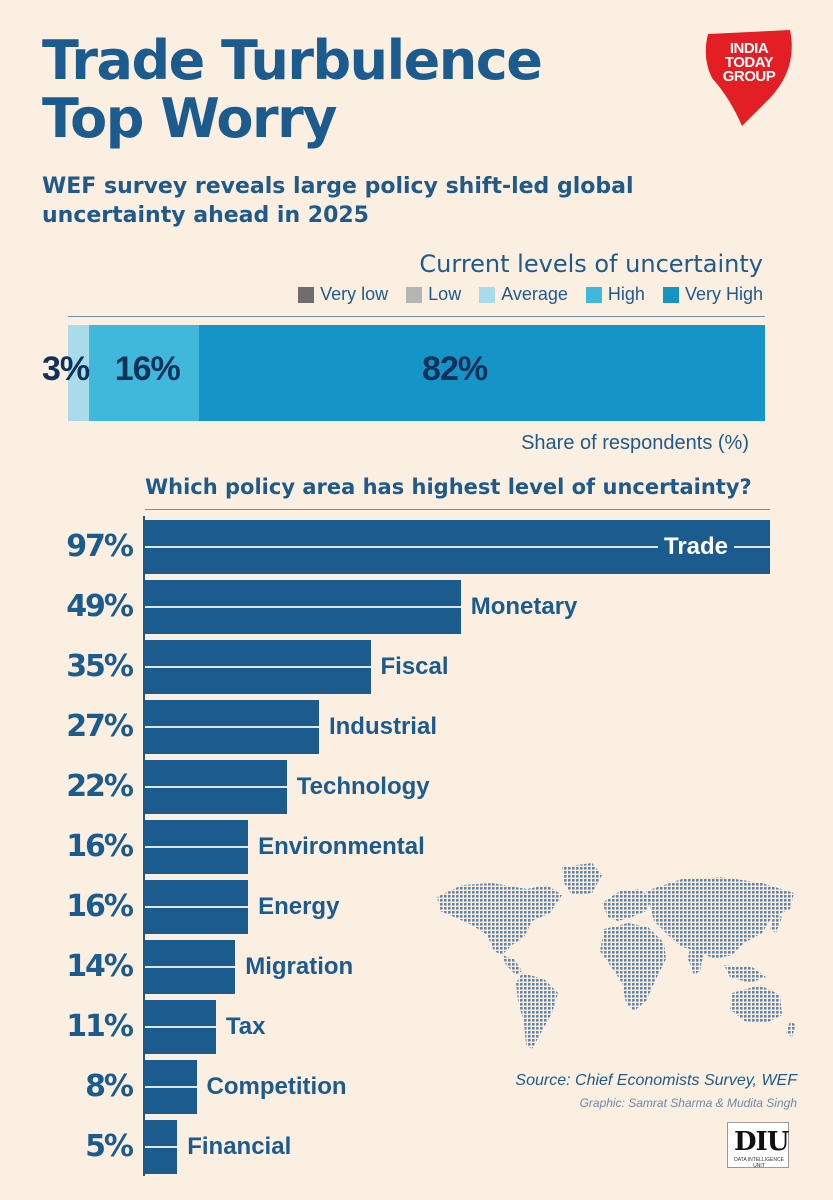  I want to click on logo-line-1: INDIA, so click(749, 48).